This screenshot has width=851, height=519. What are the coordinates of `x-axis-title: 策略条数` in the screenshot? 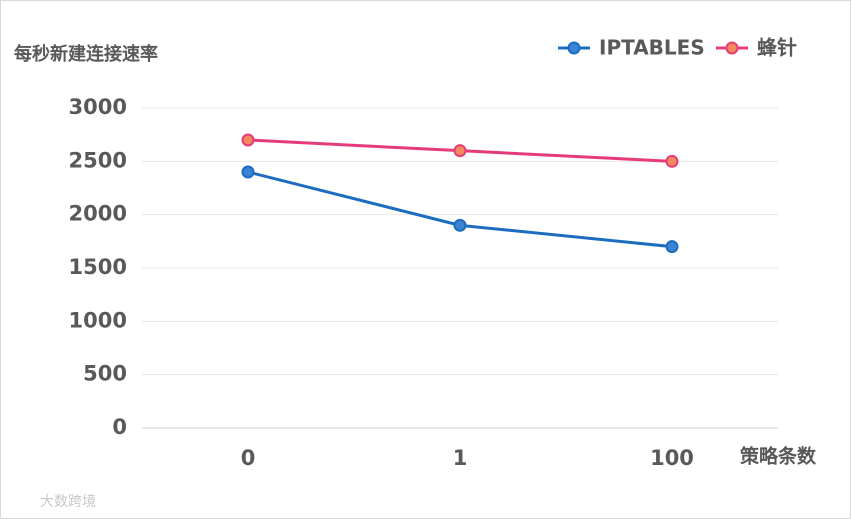 It's located at (778, 456).